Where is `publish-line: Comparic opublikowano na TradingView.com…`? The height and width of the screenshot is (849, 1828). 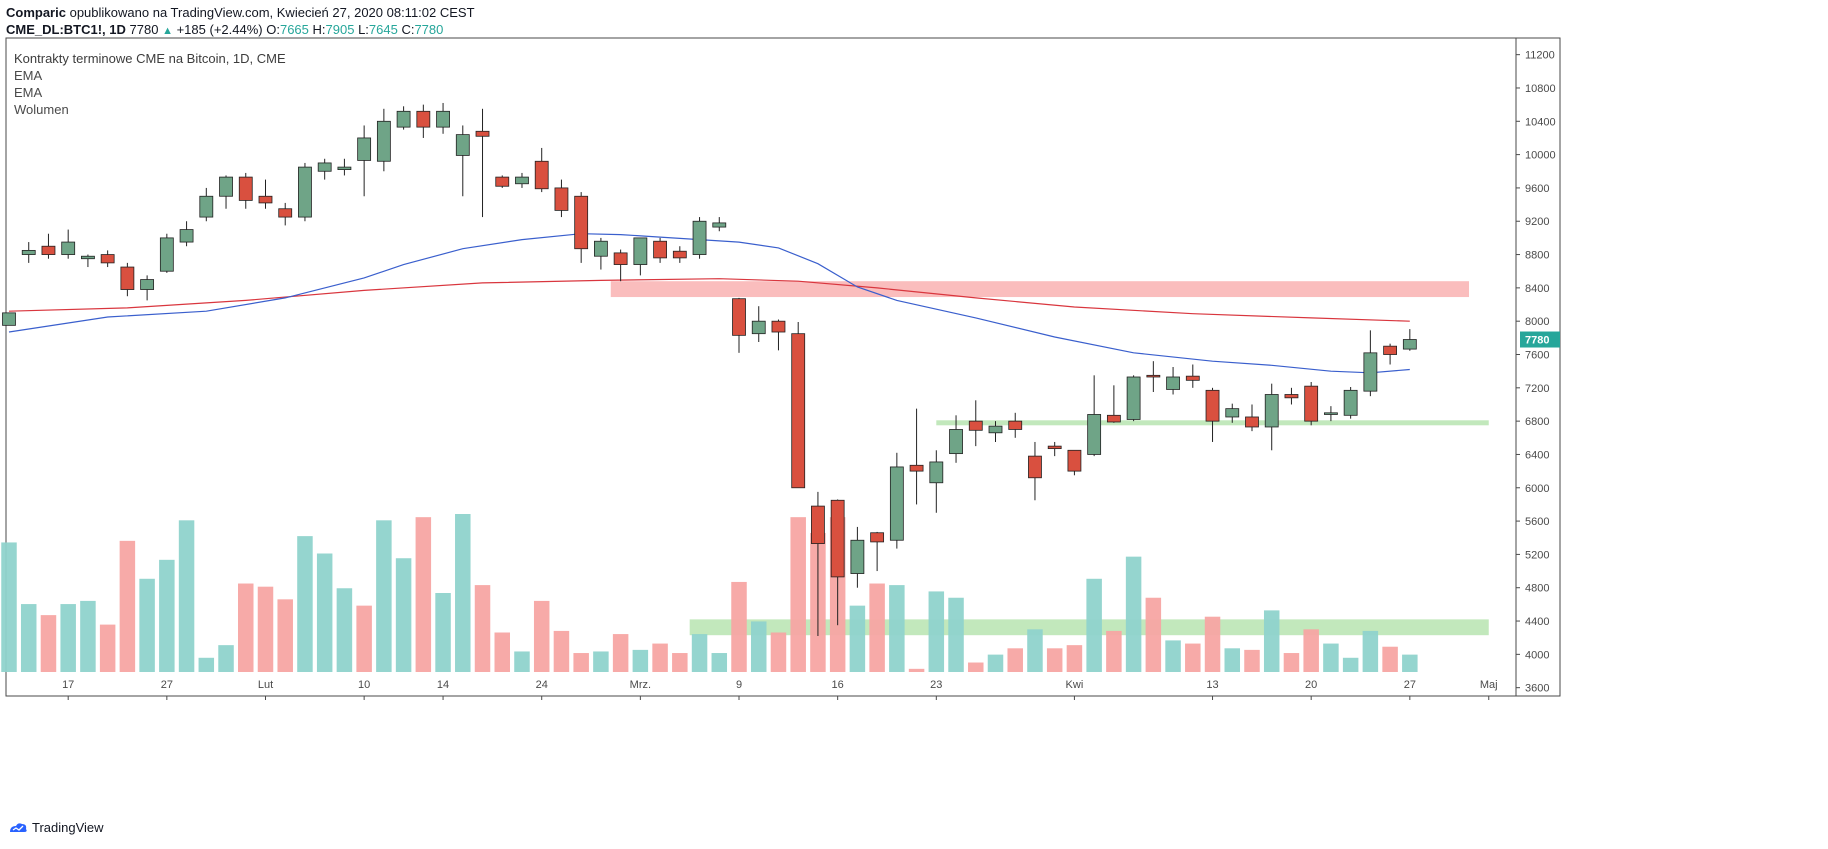 publish-line: Comparic opublikowano na TradingView.com… is located at coordinates (240, 12).